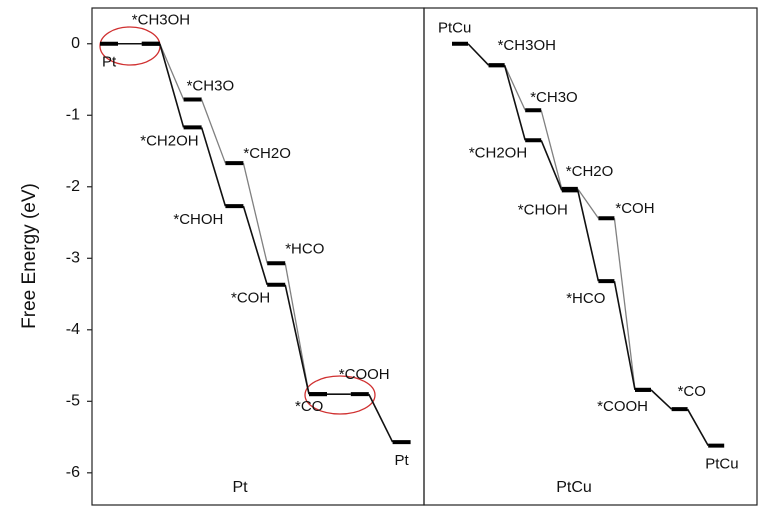  I want to click on panel-label: Pt, so click(240, 487).